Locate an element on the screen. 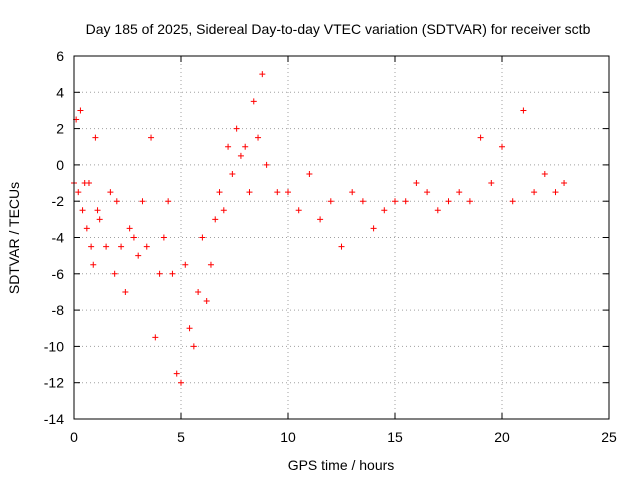  x-axis-label: GPS time / hours is located at coordinates (341, 465).